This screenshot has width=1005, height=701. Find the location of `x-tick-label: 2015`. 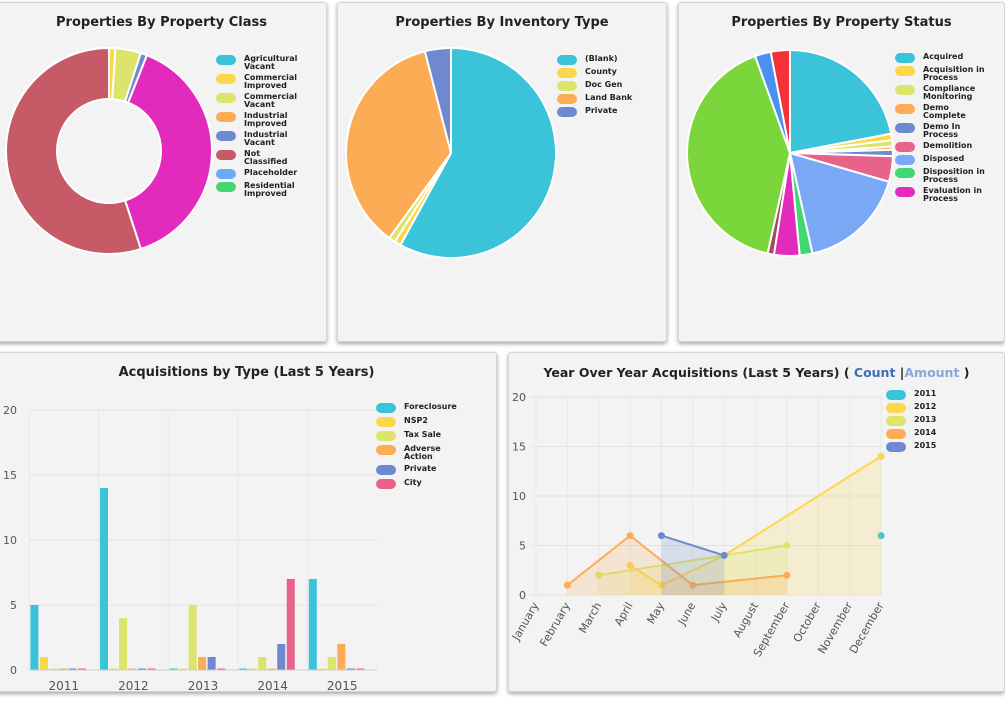

x-tick-label: 2015 is located at coordinates (342, 685).